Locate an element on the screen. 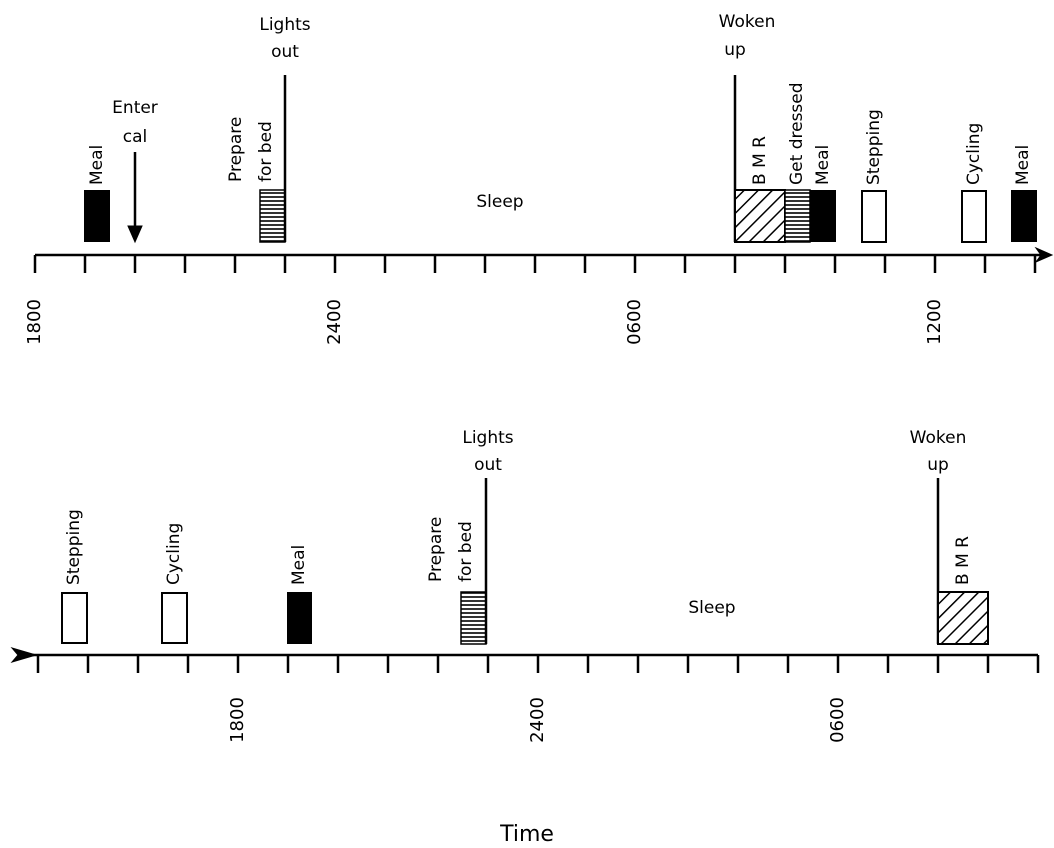 The width and height of the screenshot is (1054, 848). axis-title: Time is located at coordinates (526, 834).